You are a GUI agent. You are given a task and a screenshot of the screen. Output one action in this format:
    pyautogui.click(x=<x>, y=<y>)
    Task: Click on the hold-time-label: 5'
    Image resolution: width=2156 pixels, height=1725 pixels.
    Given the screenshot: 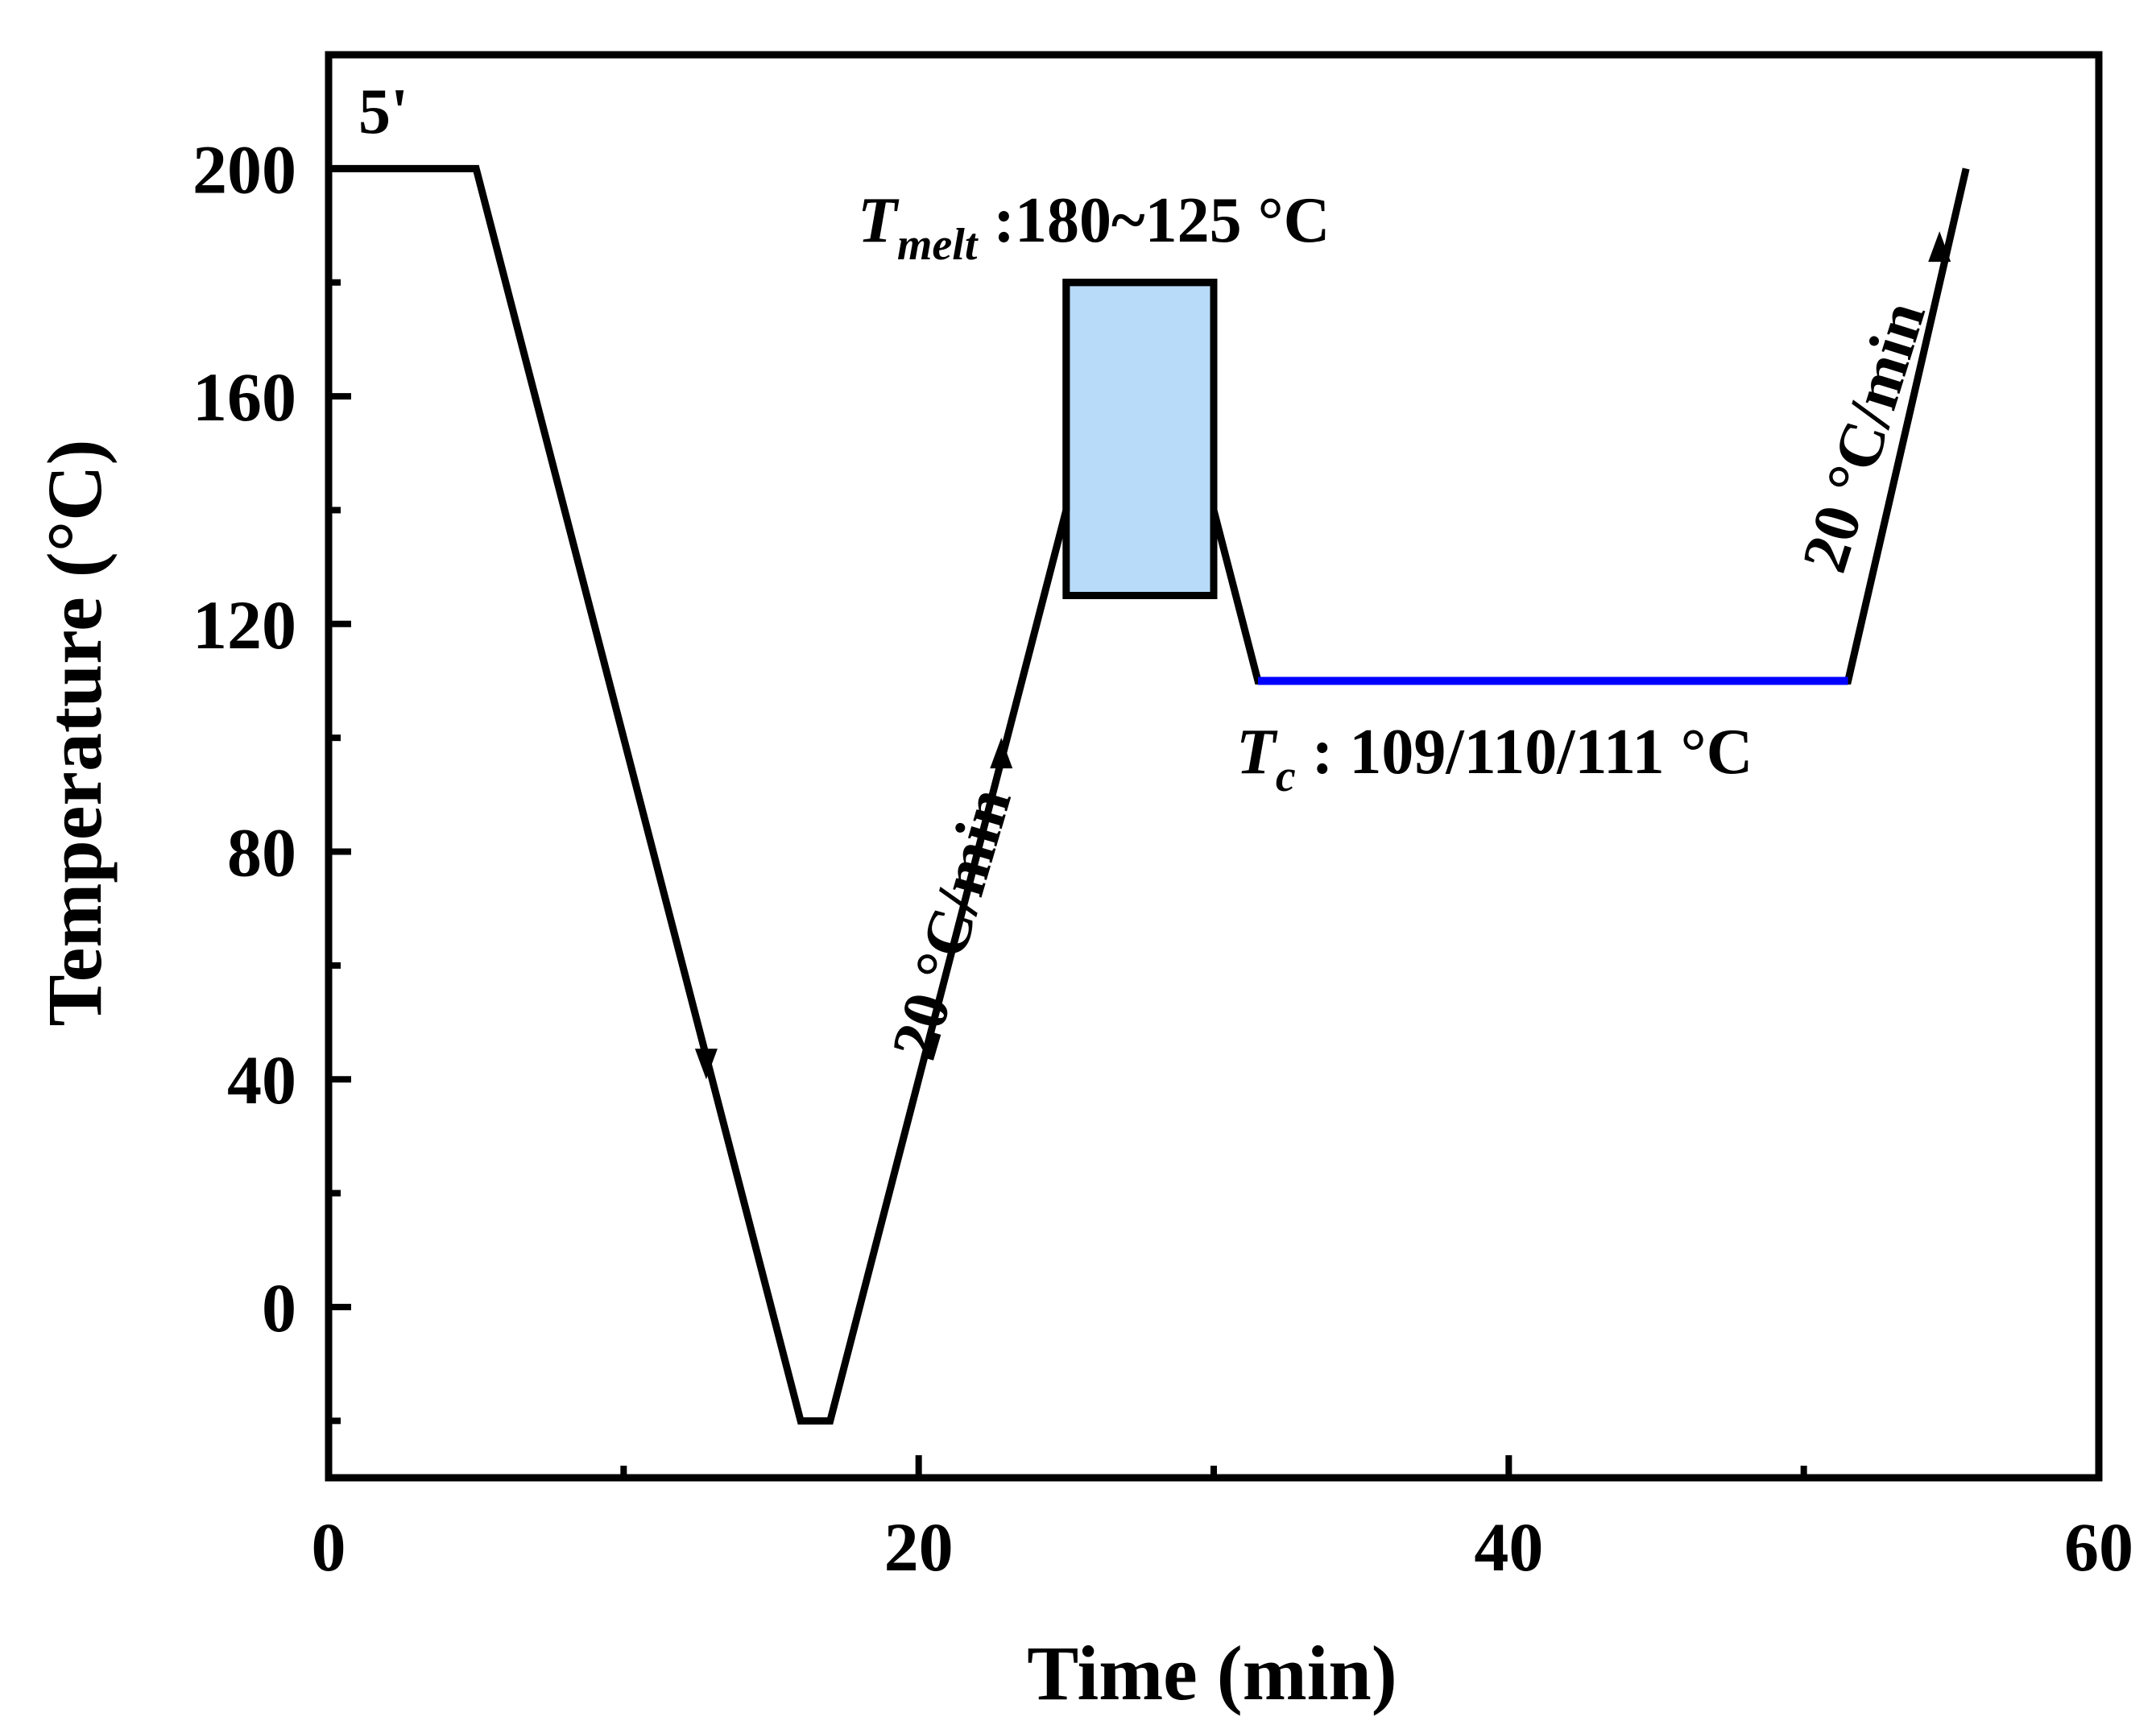 What is the action you would take?
    pyautogui.click(x=383, y=112)
    